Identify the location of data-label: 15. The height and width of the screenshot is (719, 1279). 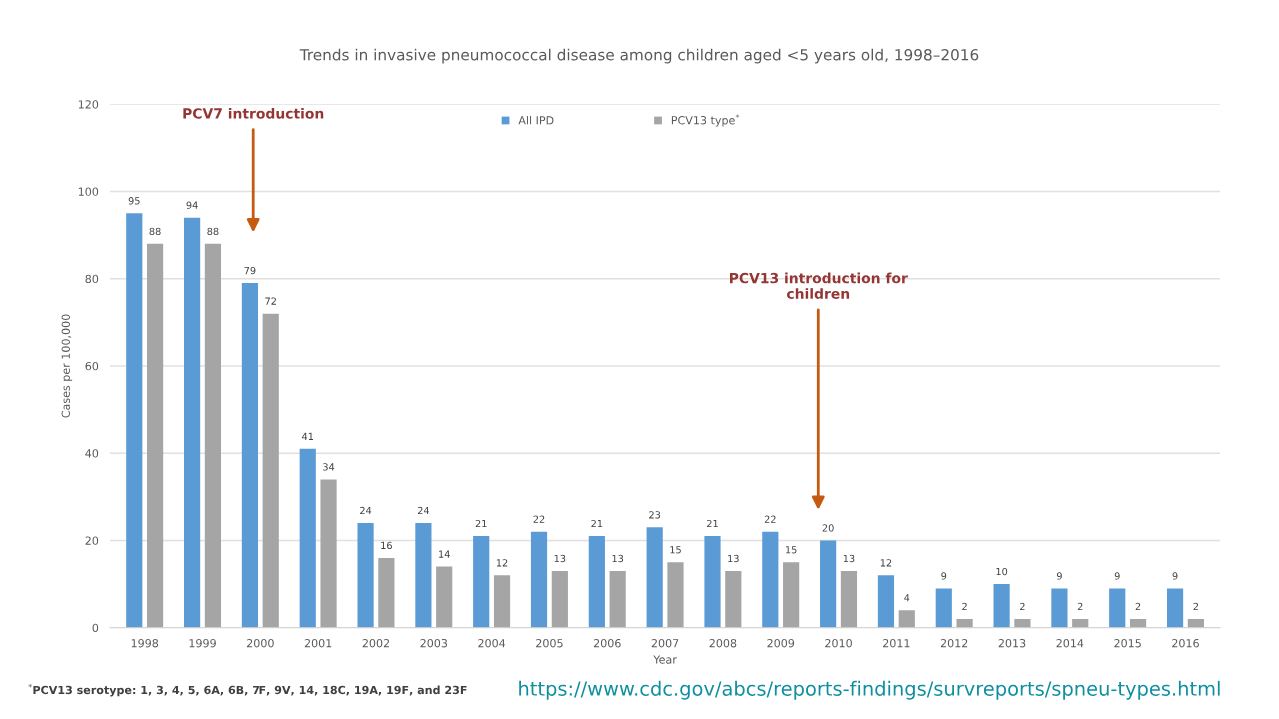
(675, 550).